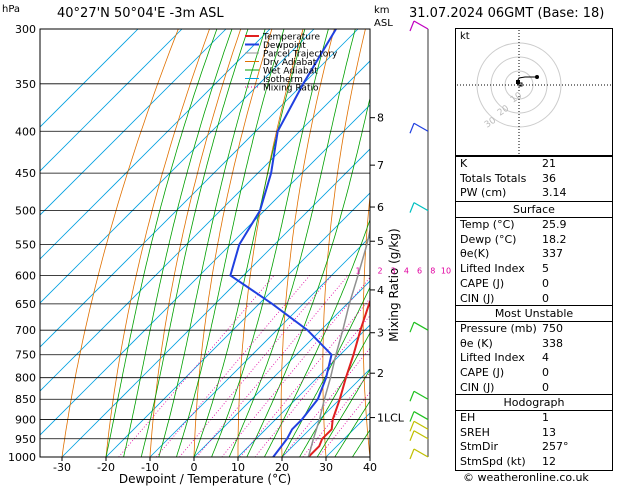 This screenshot has height=486, width=629. What do you see at coordinates (534, 92) in the screenshot?
I see `hodograph: kt 10 20 30` at bounding box center [534, 92].